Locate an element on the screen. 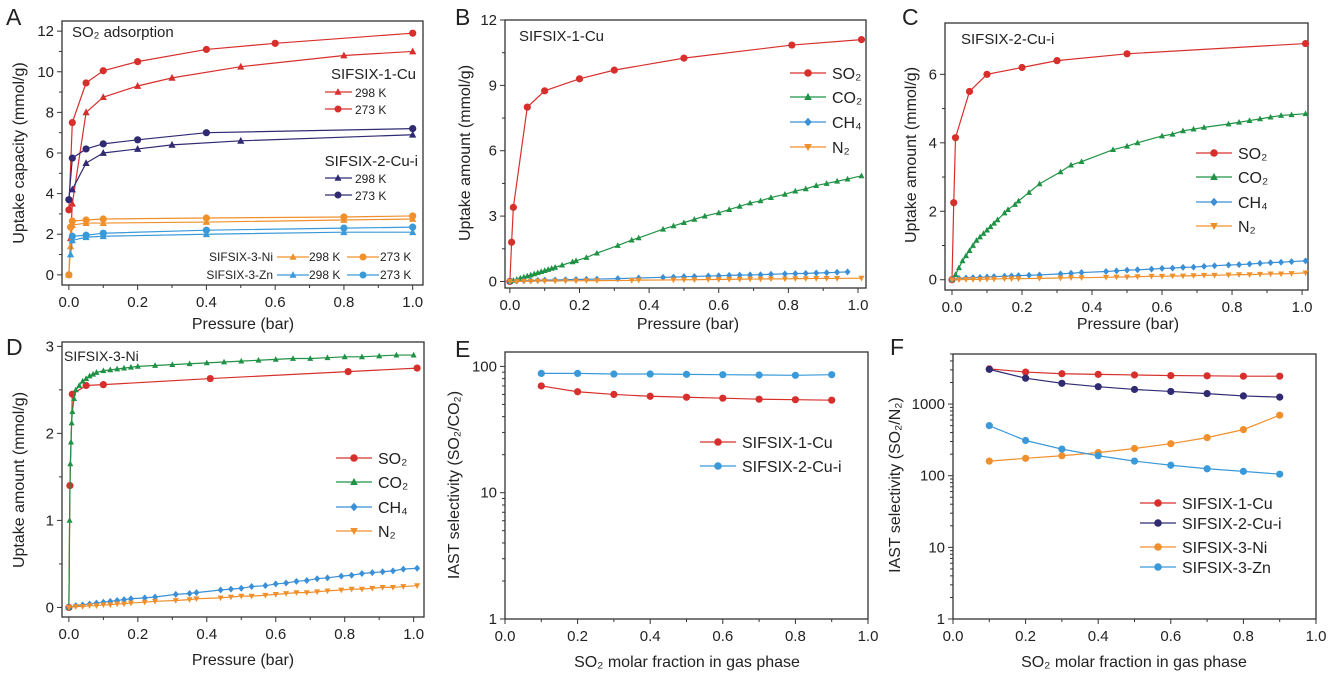 The height and width of the screenshot is (686, 1333). panel-c-y-title: Uptake amount (mmol/g) is located at coordinates (911, 155).